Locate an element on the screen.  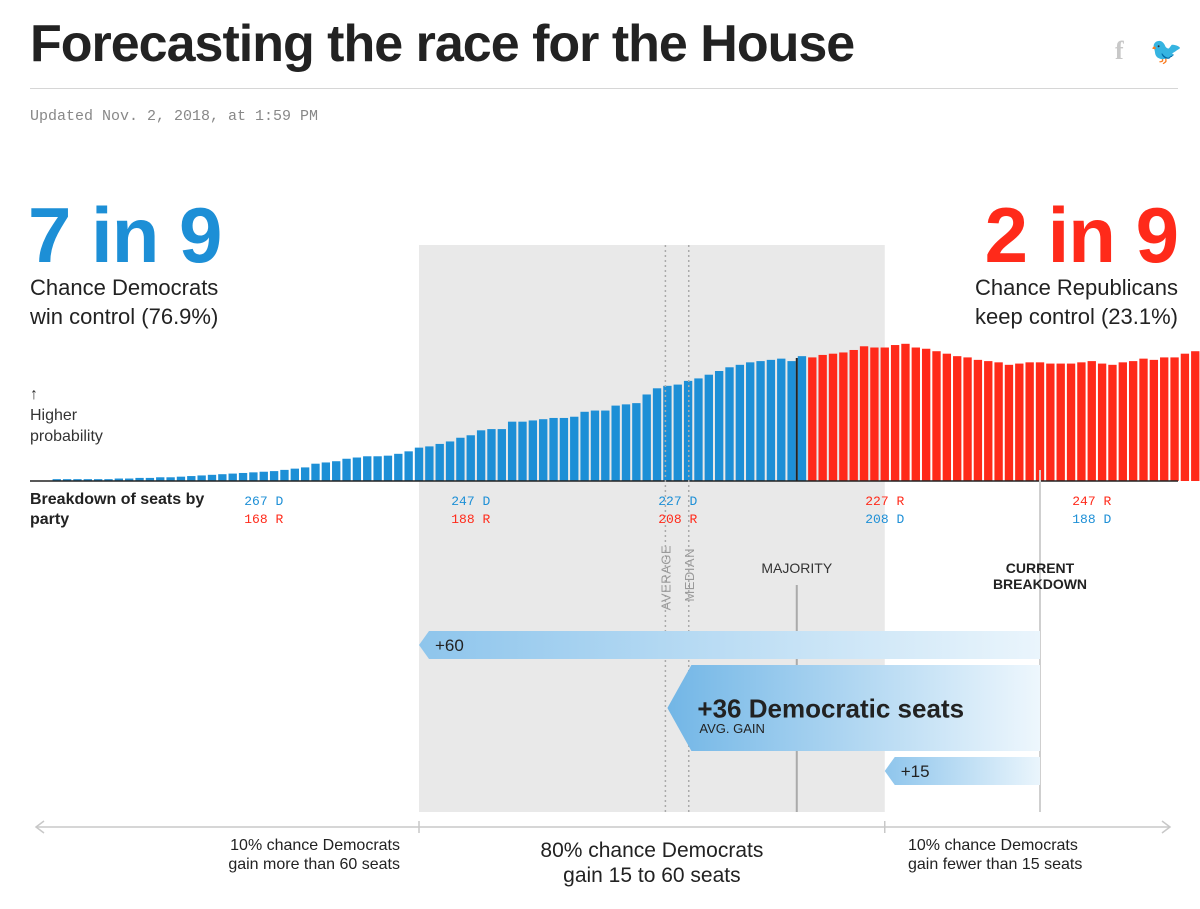
higher-probability-label: ↑ Higher probability is located at coordinates (66, 415).